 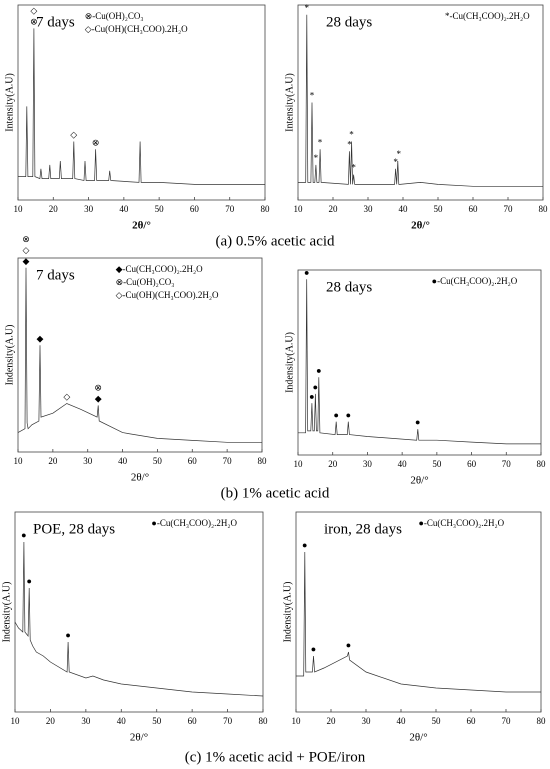 What do you see at coordinates (275, 241) in the screenshot?
I see `caption: (a) 0.5% acetic acid` at bounding box center [275, 241].